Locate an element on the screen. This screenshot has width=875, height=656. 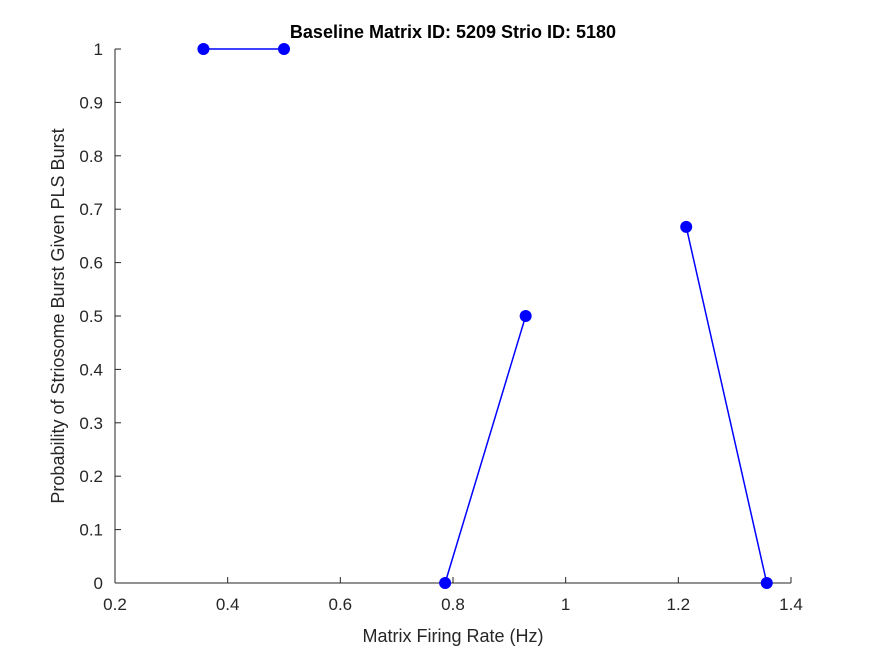
y-tick-label: 0 is located at coordinates (98, 583).